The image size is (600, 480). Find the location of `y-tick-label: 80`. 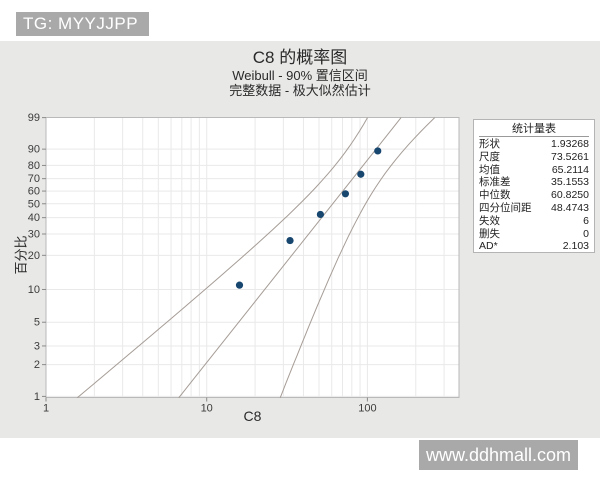

y-tick-label: 80 is located at coordinates (34, 166).